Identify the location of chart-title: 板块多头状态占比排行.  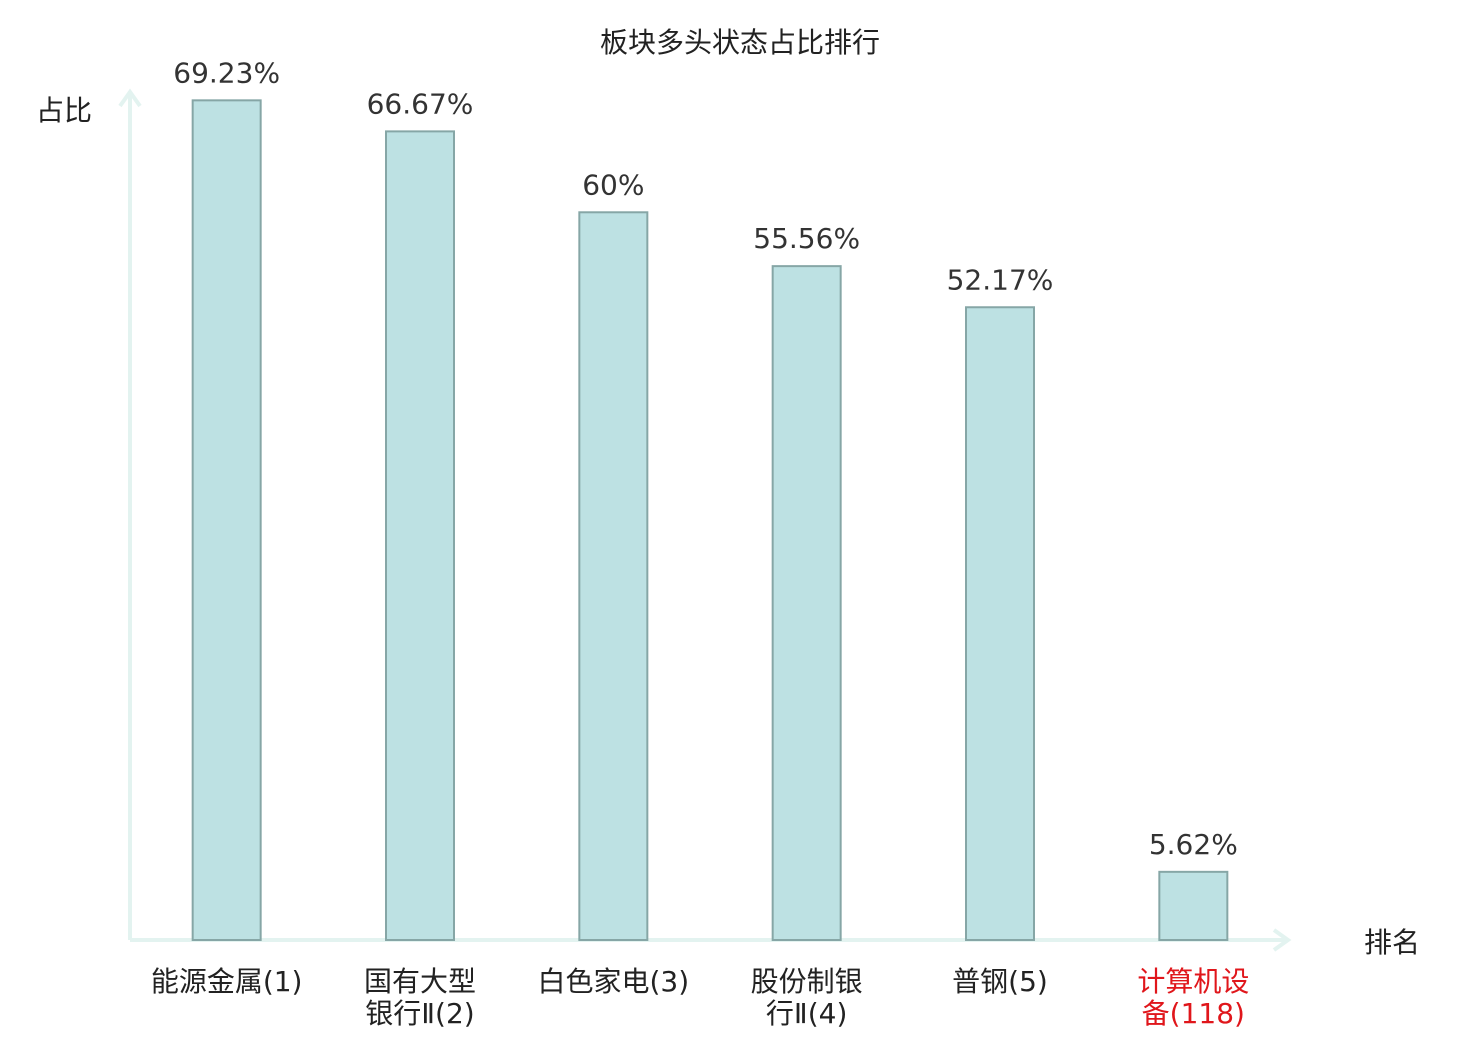
(740, 42).